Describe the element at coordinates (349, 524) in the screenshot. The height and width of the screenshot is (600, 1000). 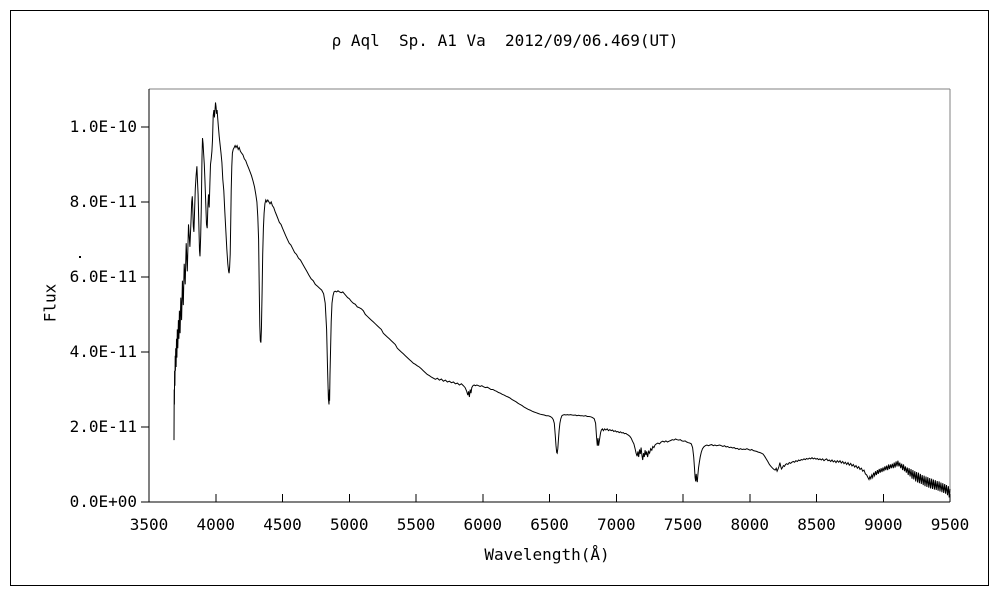
I see `x-tick-label: 5000` at that location.